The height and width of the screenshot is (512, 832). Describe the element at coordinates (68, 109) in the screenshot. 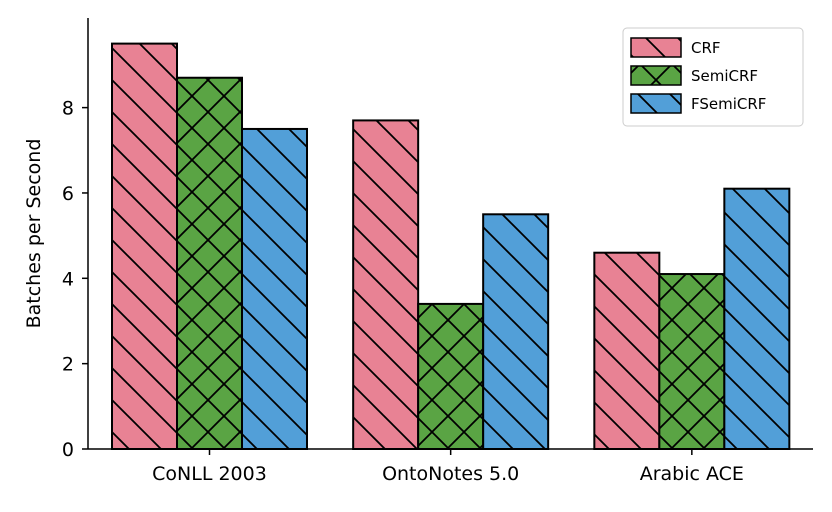

I see `y-tick-label: 8` at that location.